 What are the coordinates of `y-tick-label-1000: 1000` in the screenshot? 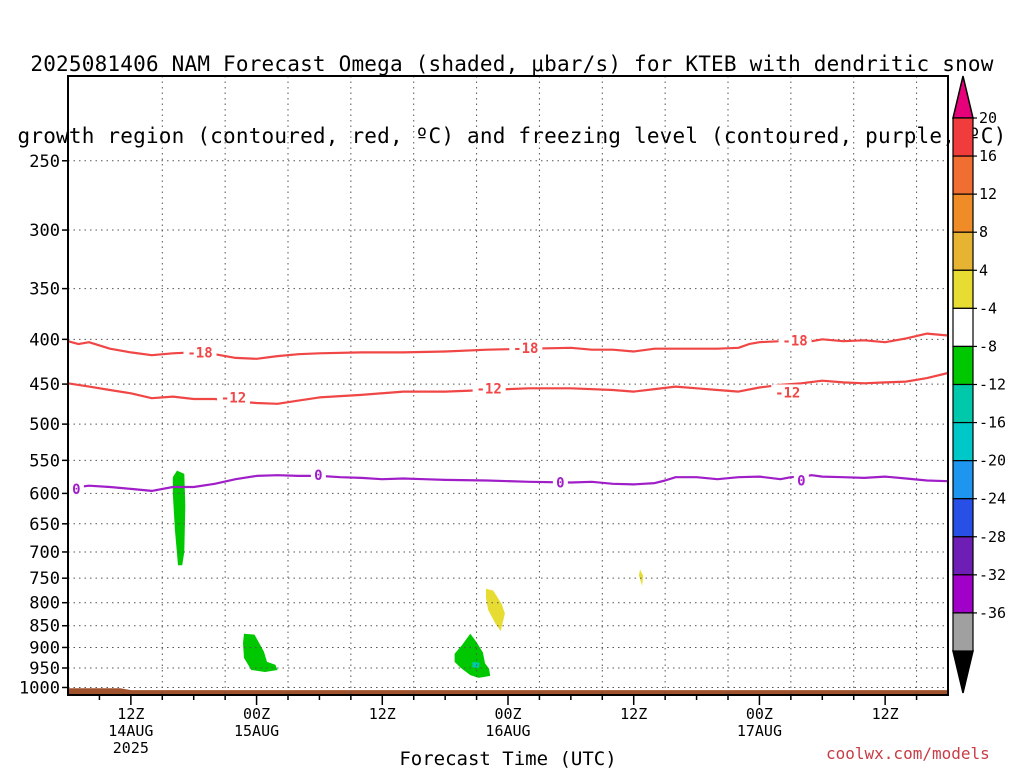 It's located at (39, 688).